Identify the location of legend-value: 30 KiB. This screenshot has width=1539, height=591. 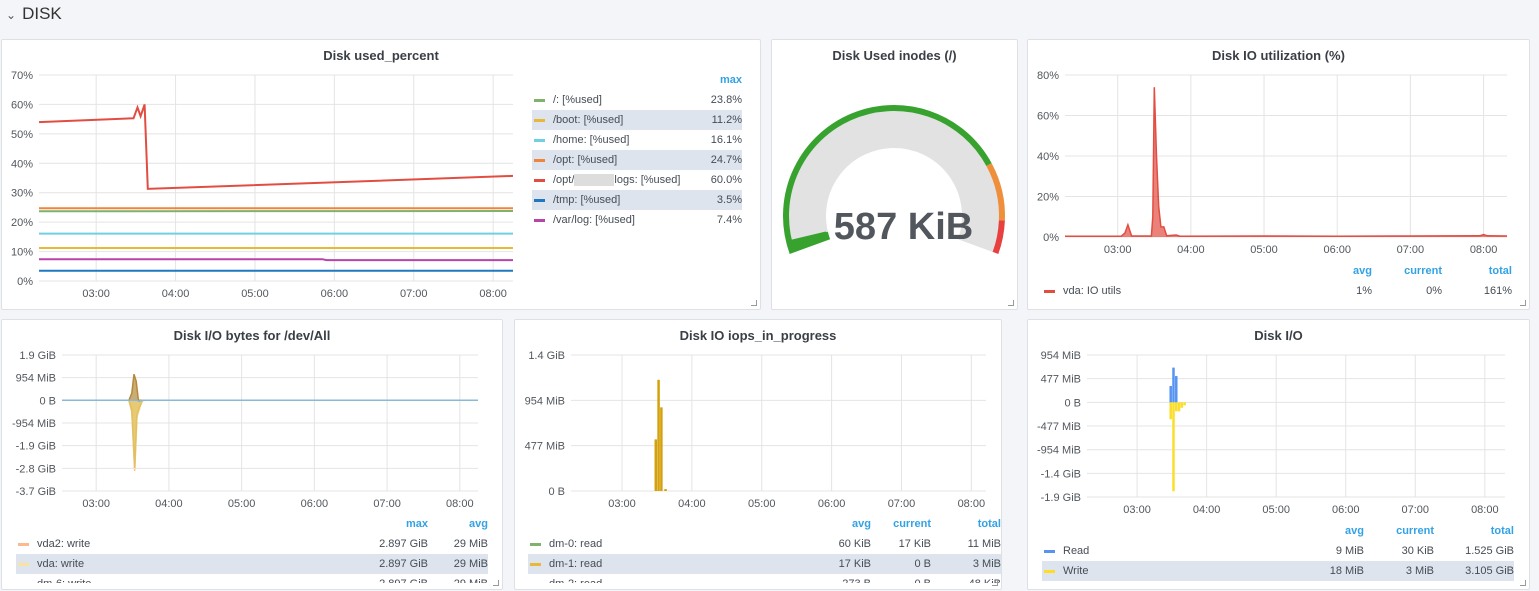
(1417, 551).